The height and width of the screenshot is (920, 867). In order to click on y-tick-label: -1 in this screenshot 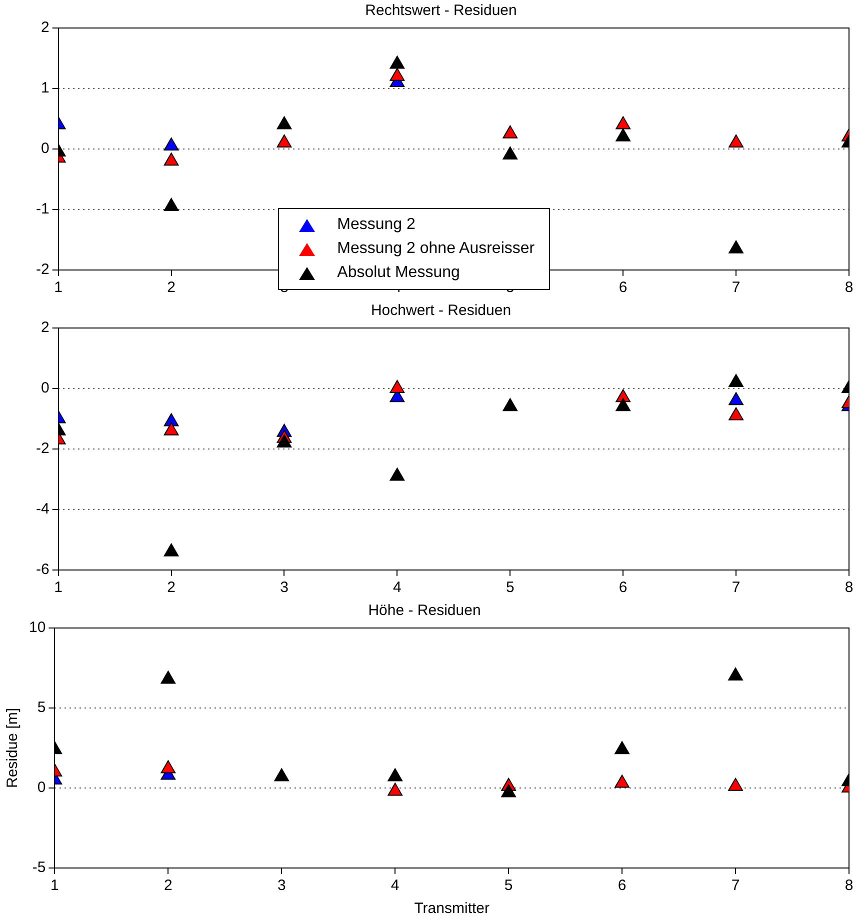, I will do `click(43, 209)`.